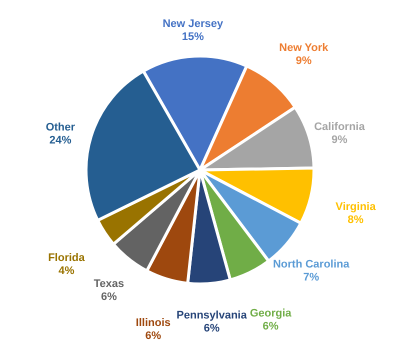  Describe the element at coordinates (67, 258) in the screenshot. I see `slice-label: Florida` at that location.